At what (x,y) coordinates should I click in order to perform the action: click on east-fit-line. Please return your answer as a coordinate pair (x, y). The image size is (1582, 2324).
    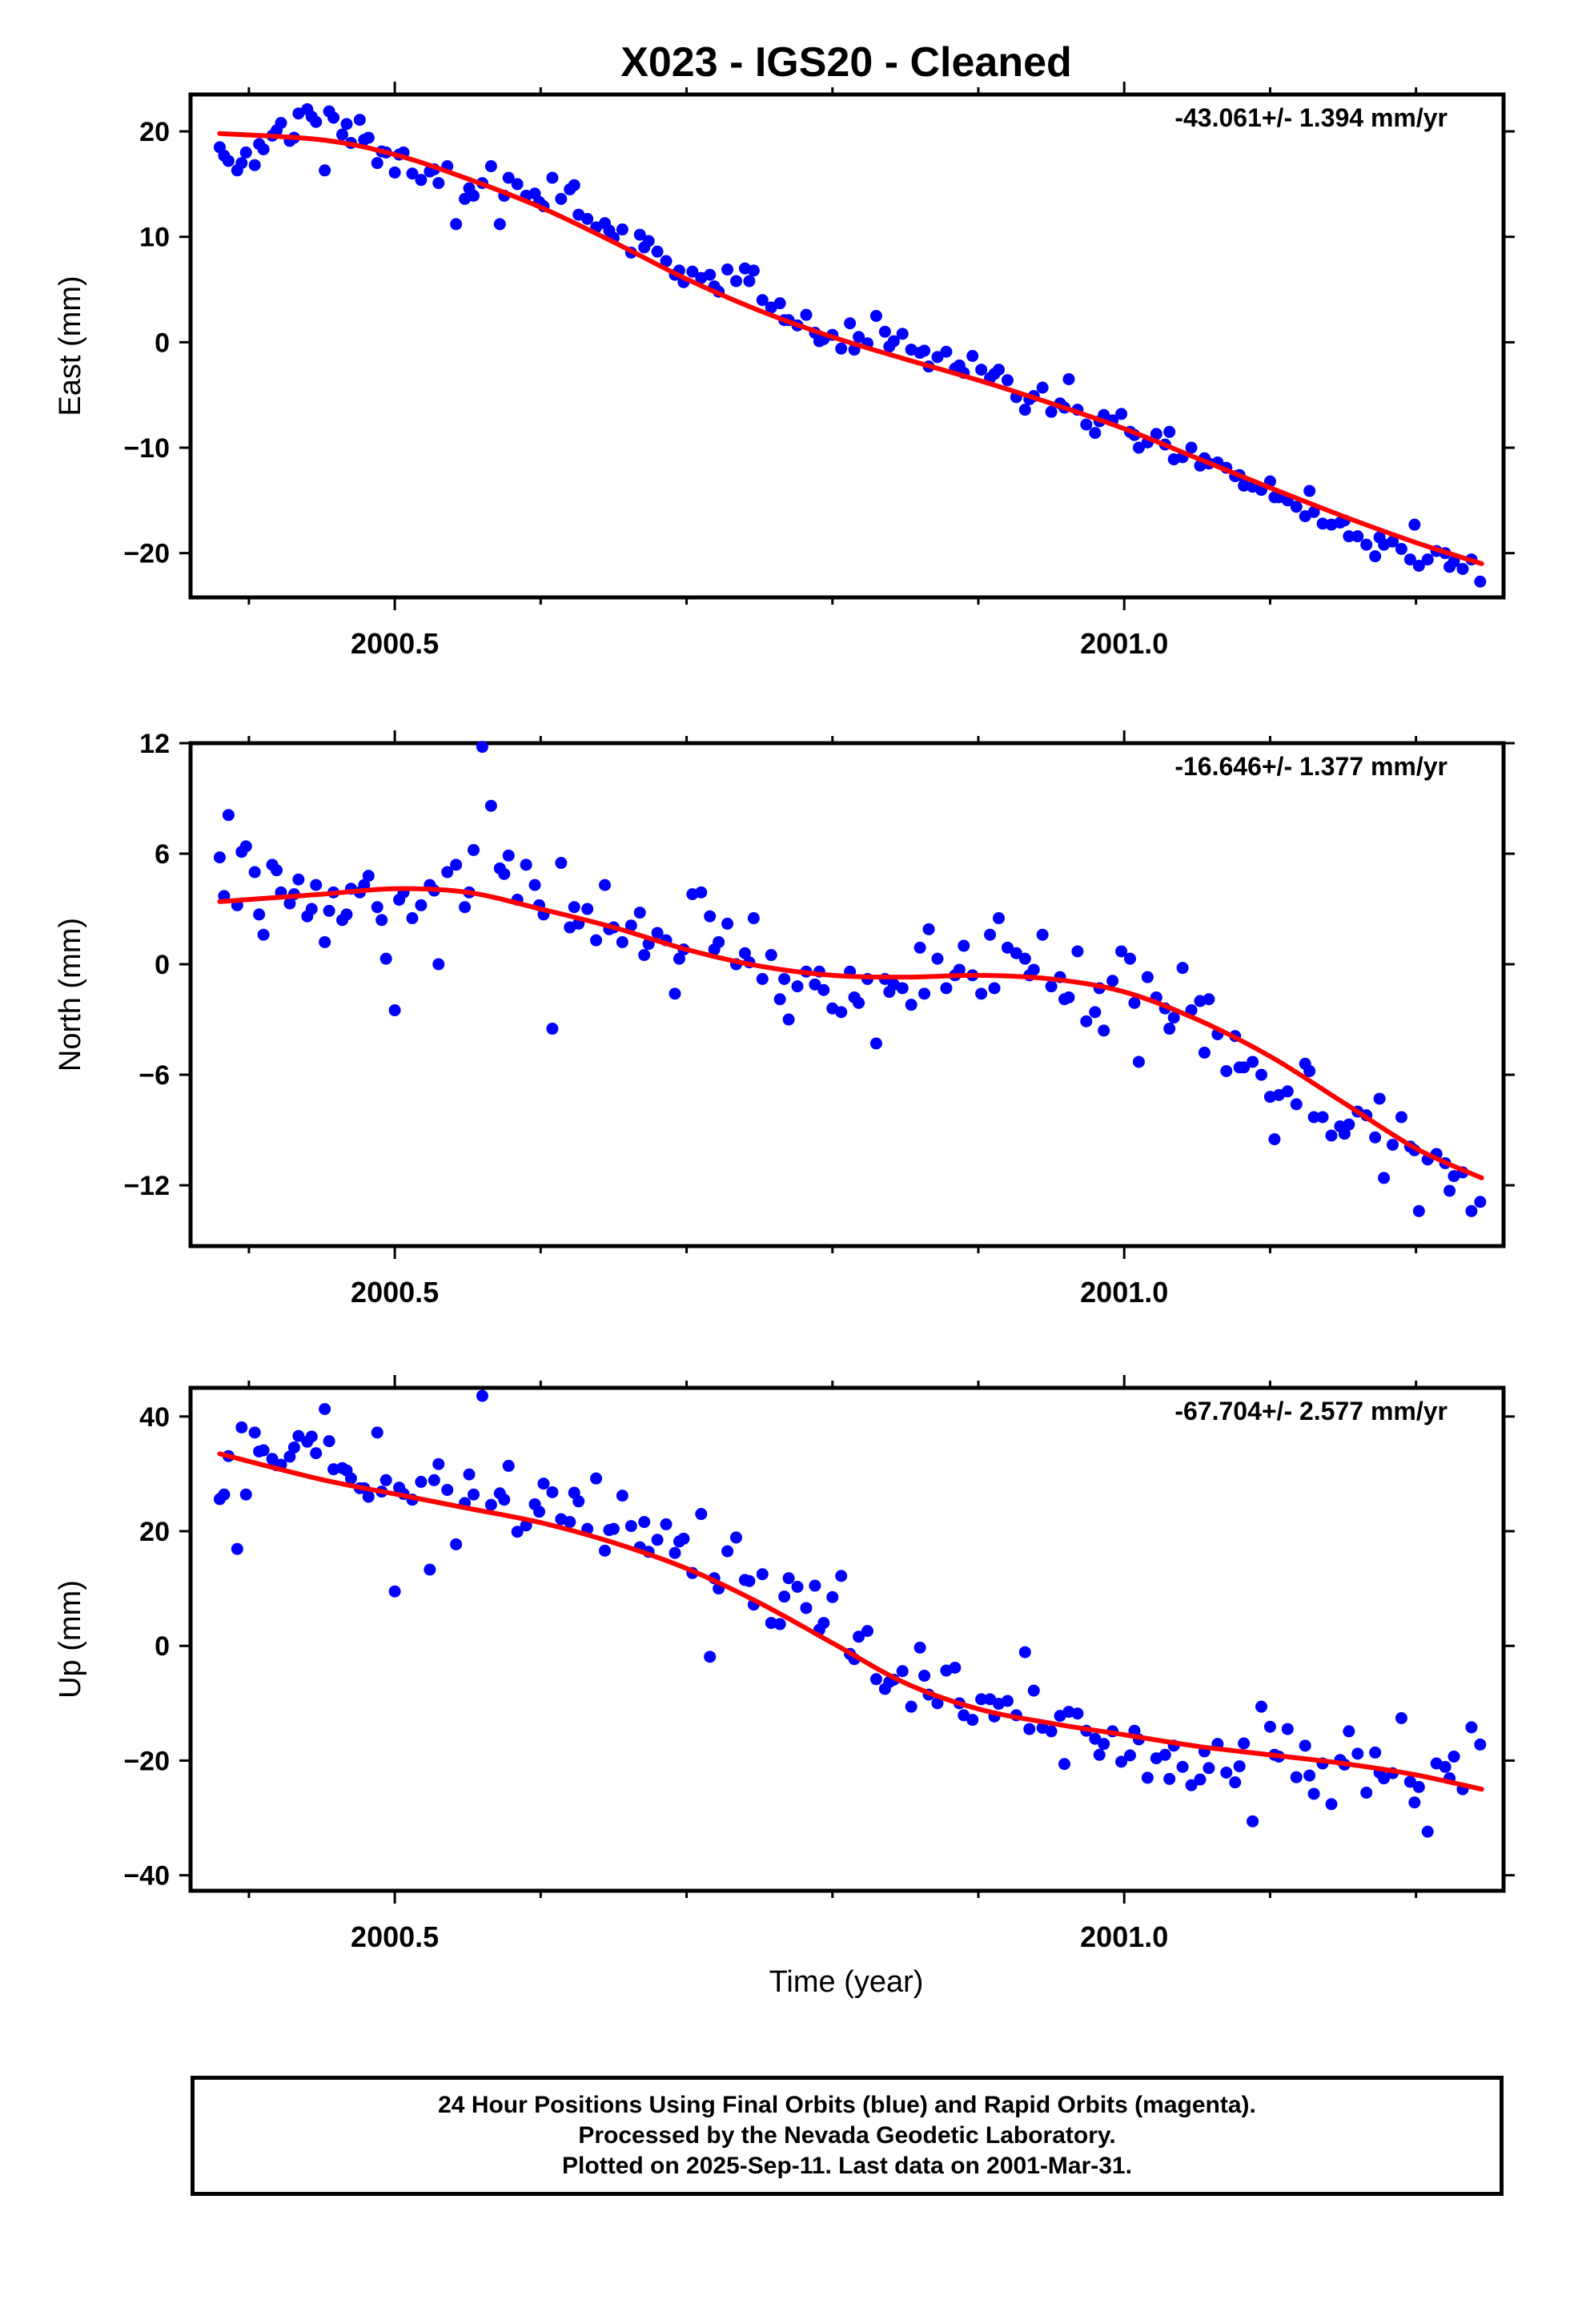
    Looking at the image, I should click on (850, 348).